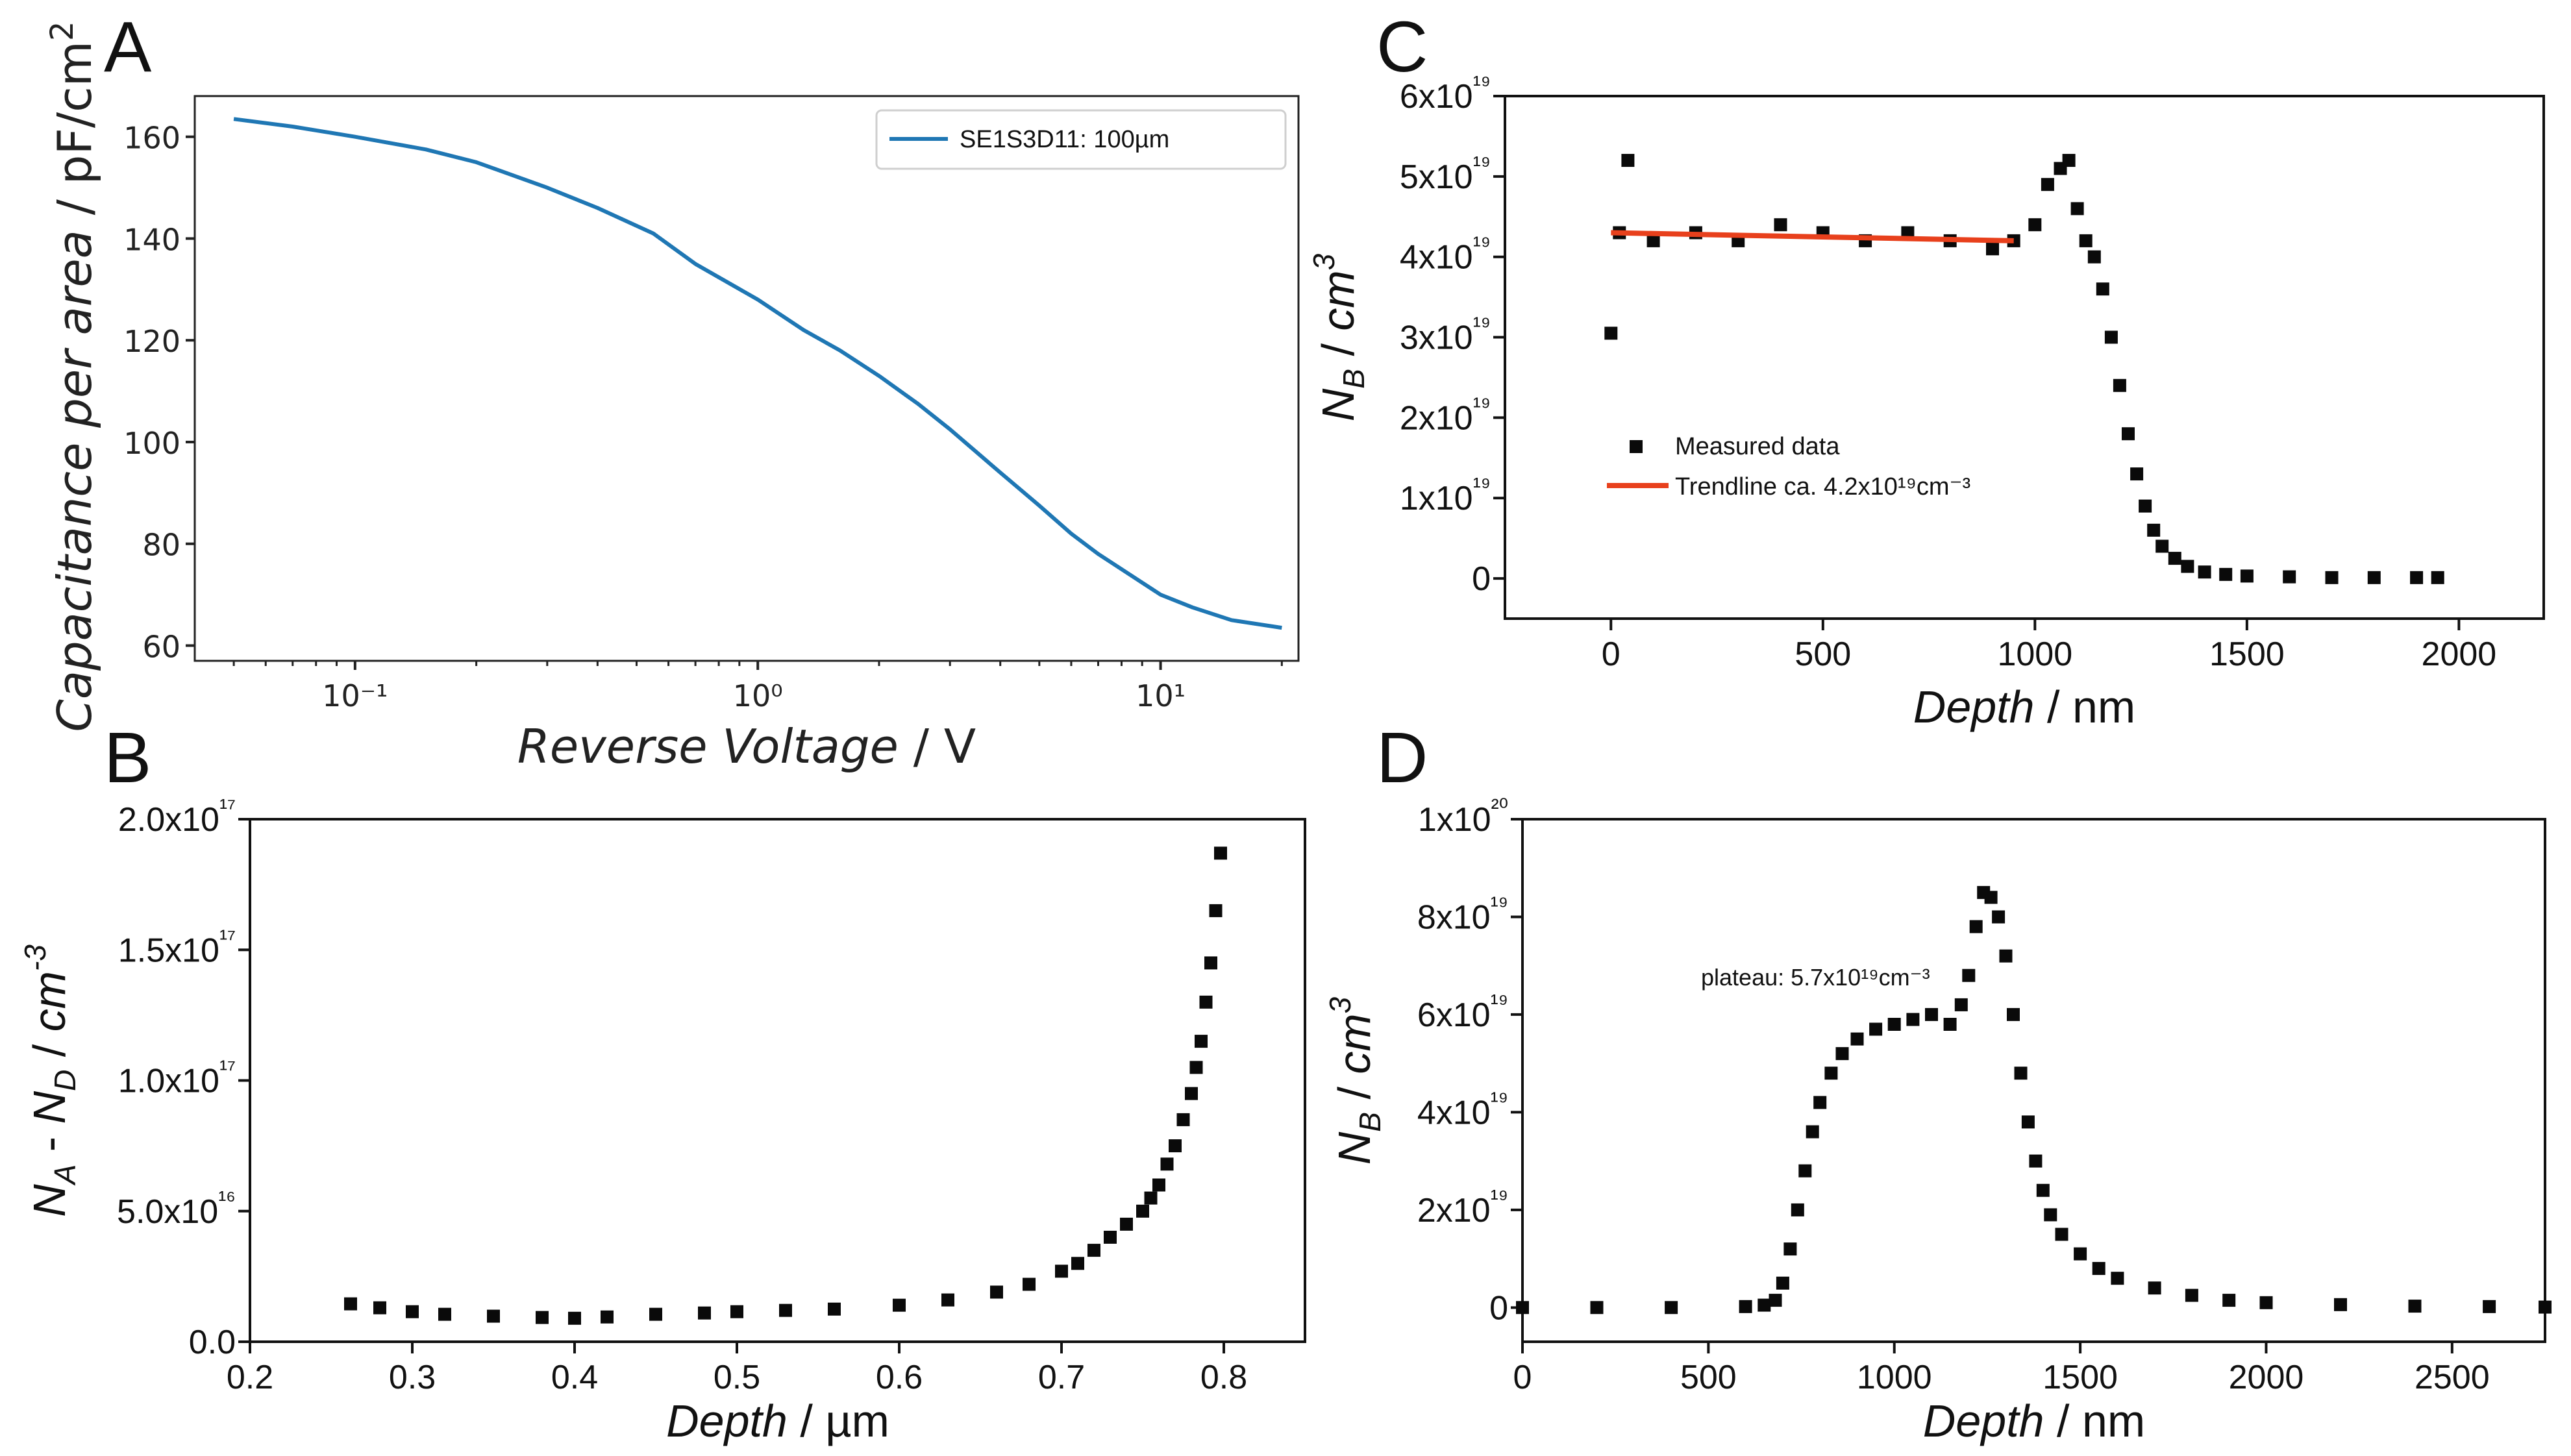 This screenshot has height=1456, width=2571. I want to click on panel-d-marks, so click(2034, 1099).